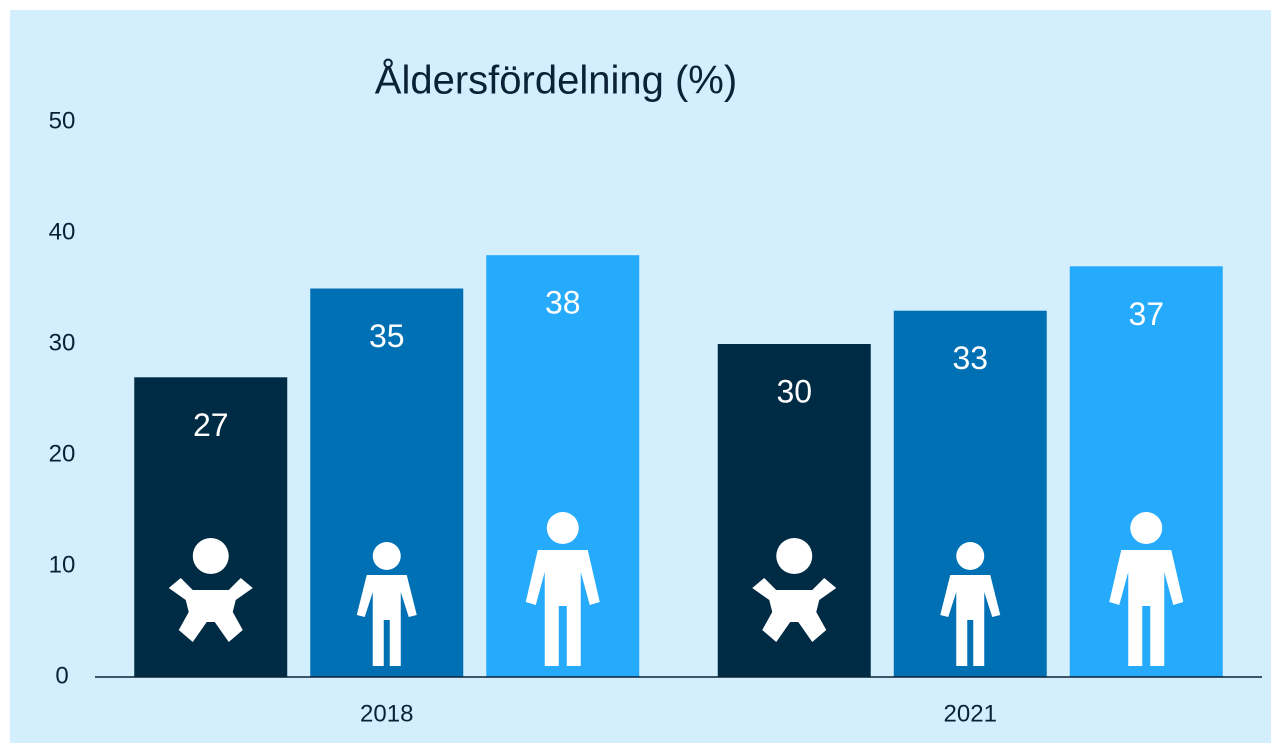 This screenshot has height=743, width=1271. I want to click on value-label: 35, so click(387, 336).